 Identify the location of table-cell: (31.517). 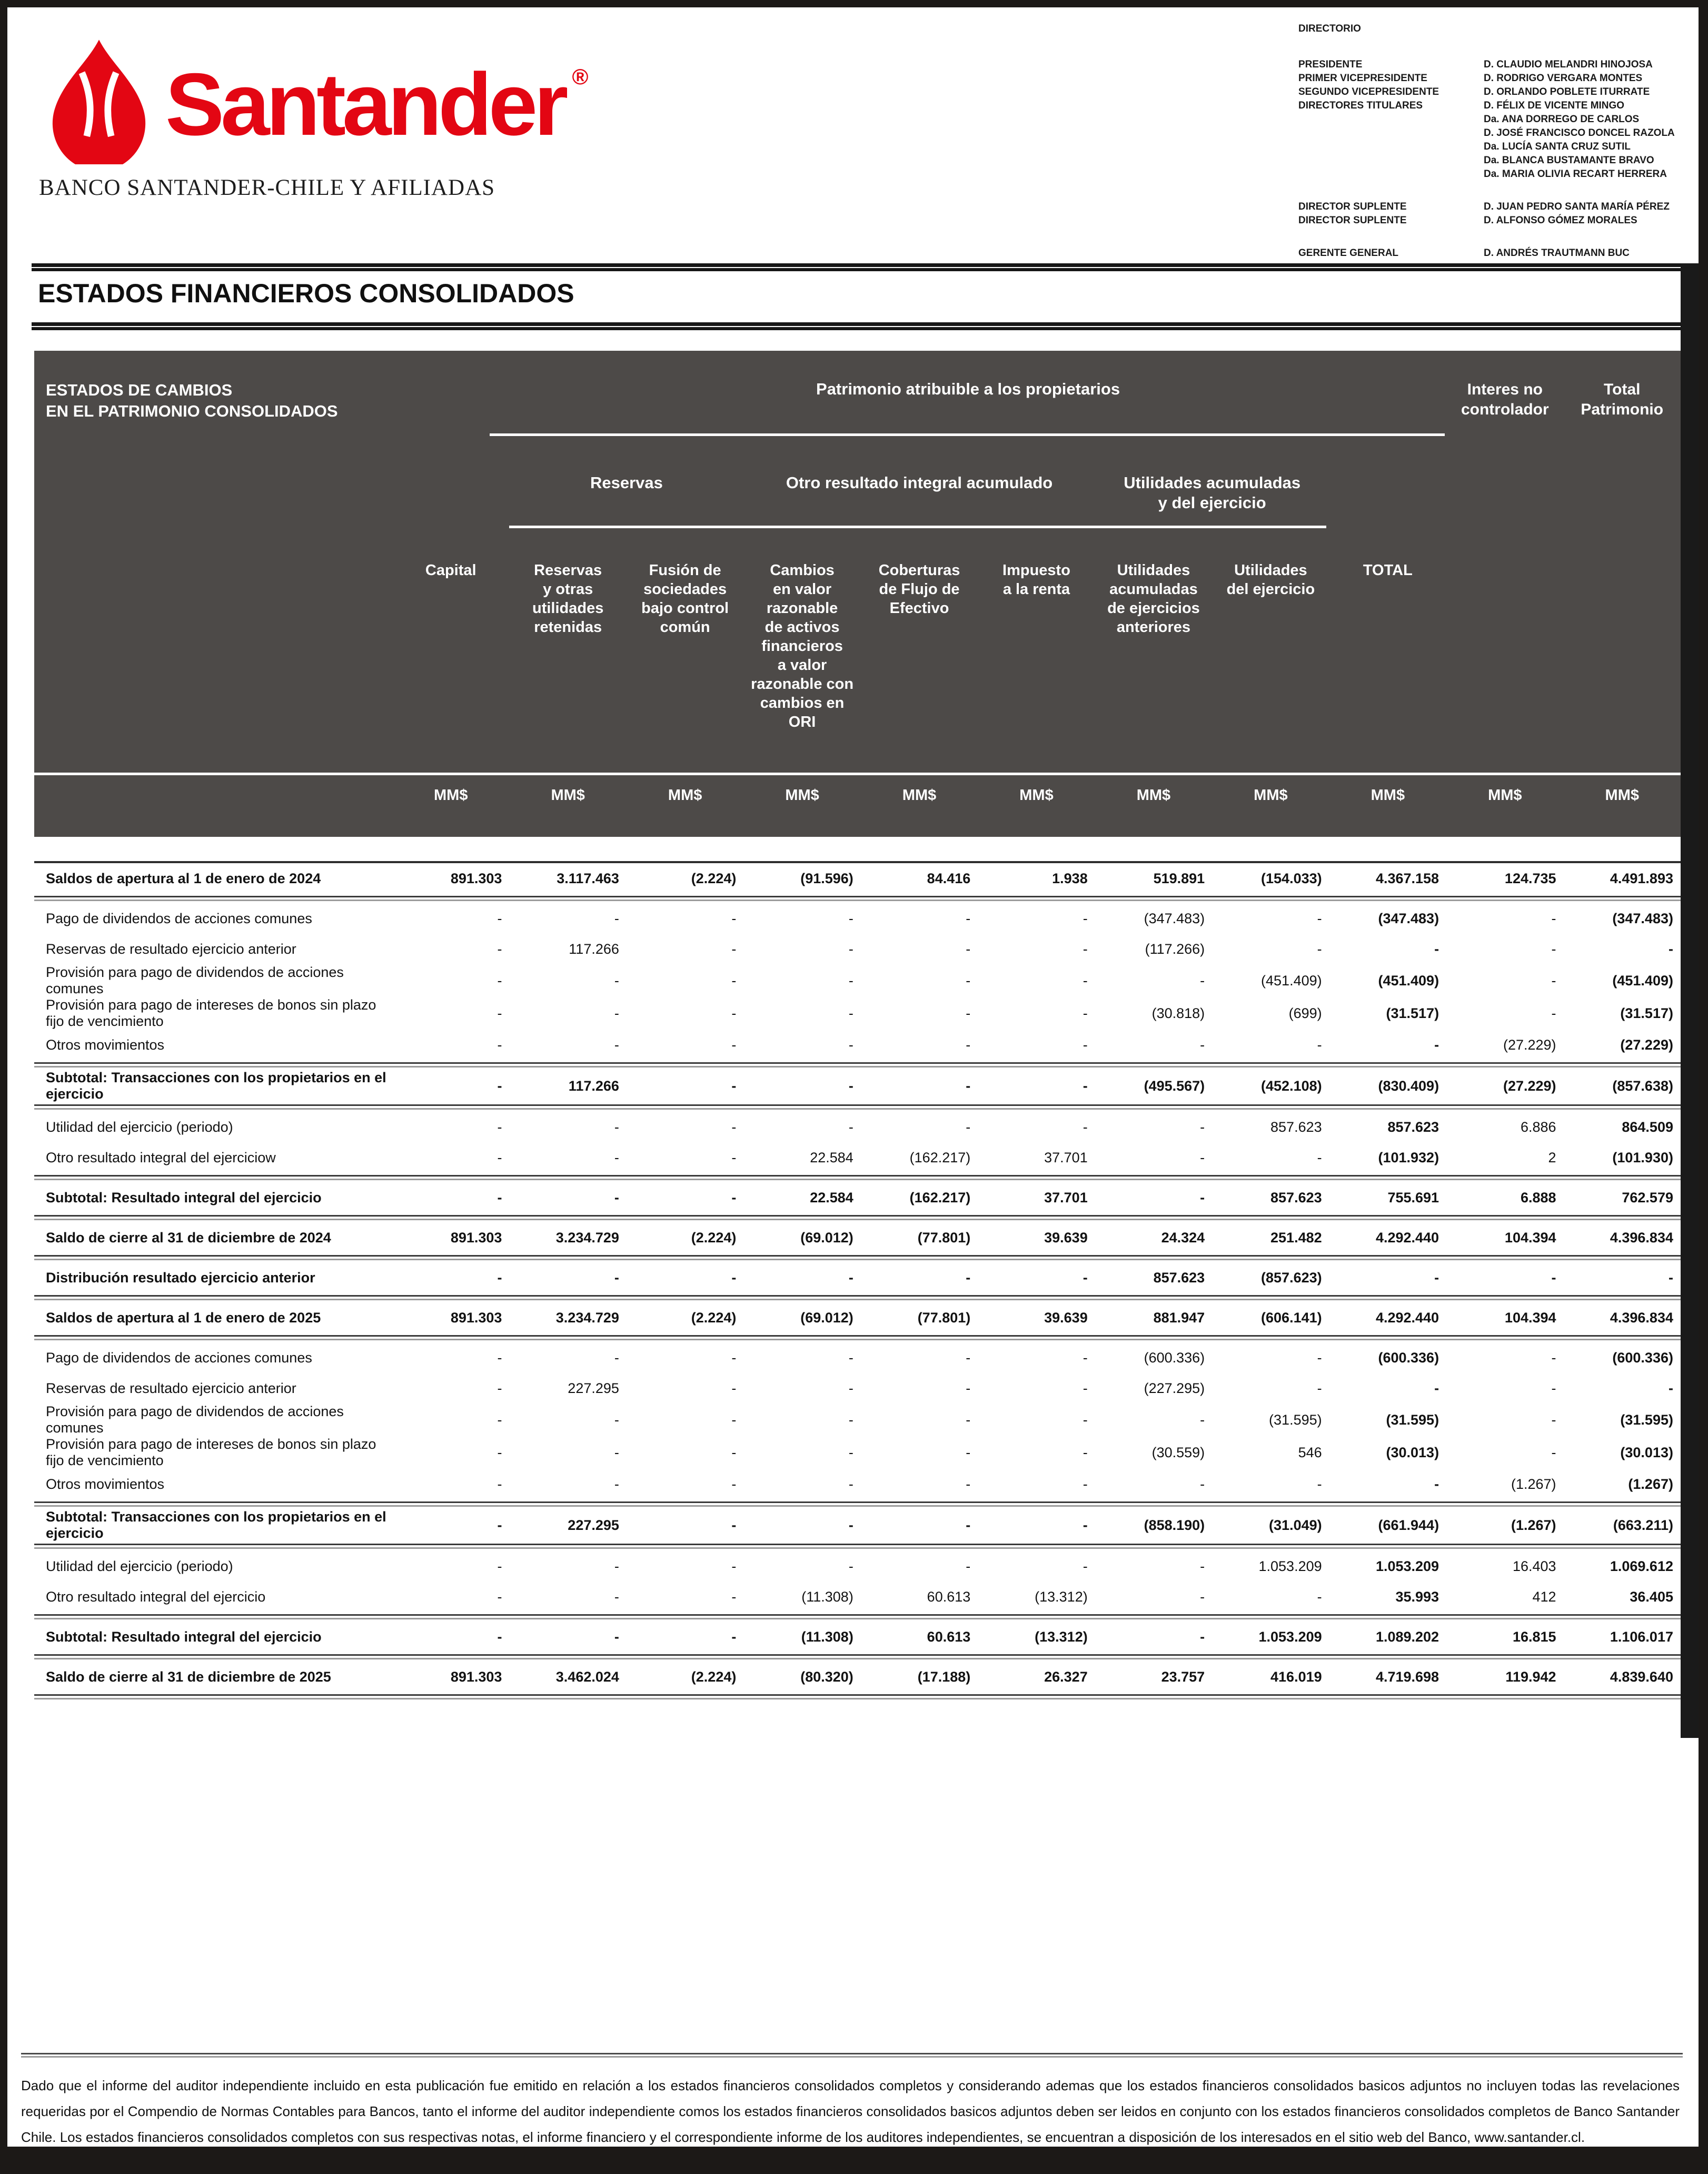
(1647, 1013).